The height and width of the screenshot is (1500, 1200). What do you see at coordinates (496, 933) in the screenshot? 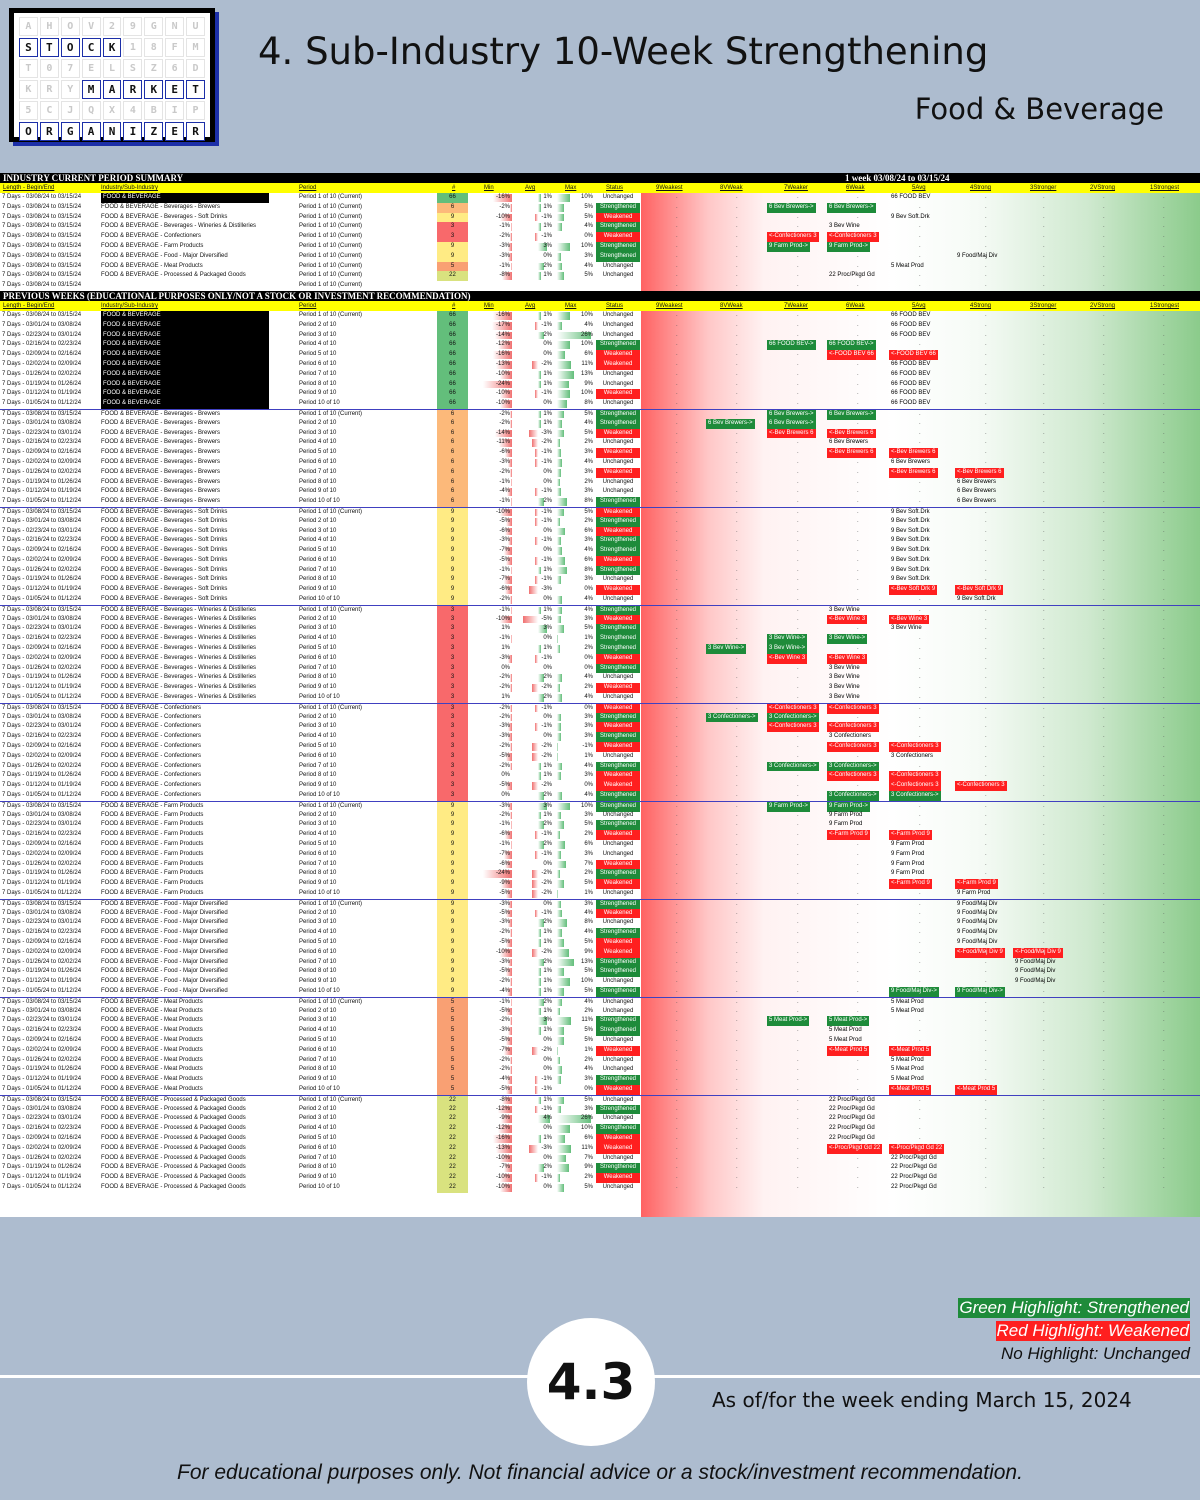
I see `min-cell: -2%` at bounding box center [496, 933].